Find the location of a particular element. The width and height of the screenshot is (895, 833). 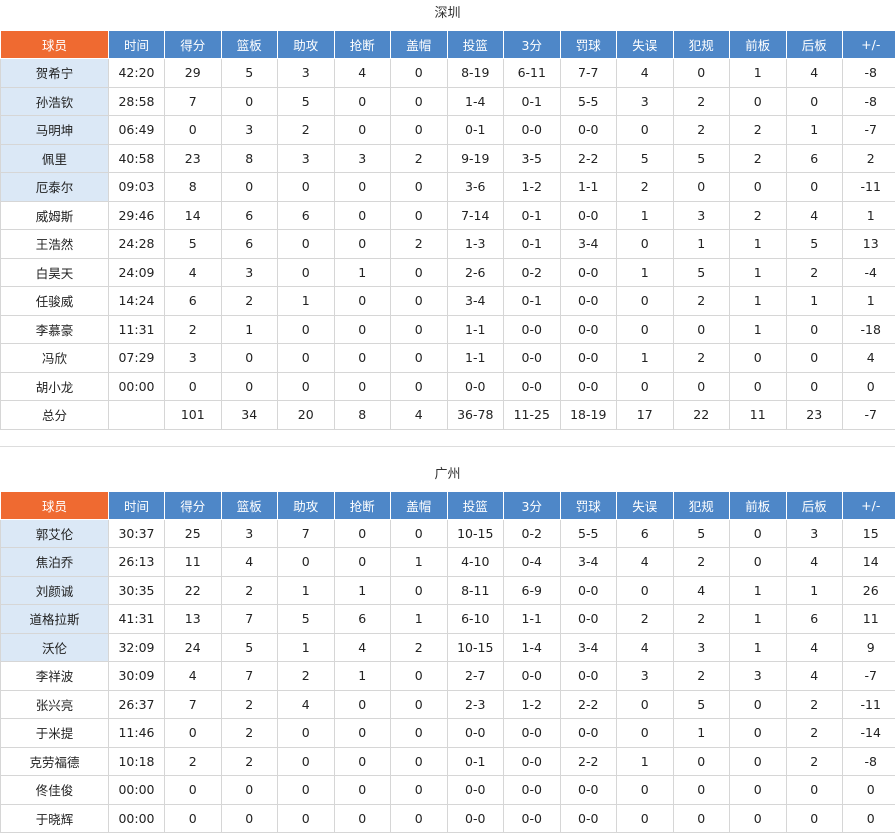

player-name: 冯欣 is located at coordinates (55, 358).